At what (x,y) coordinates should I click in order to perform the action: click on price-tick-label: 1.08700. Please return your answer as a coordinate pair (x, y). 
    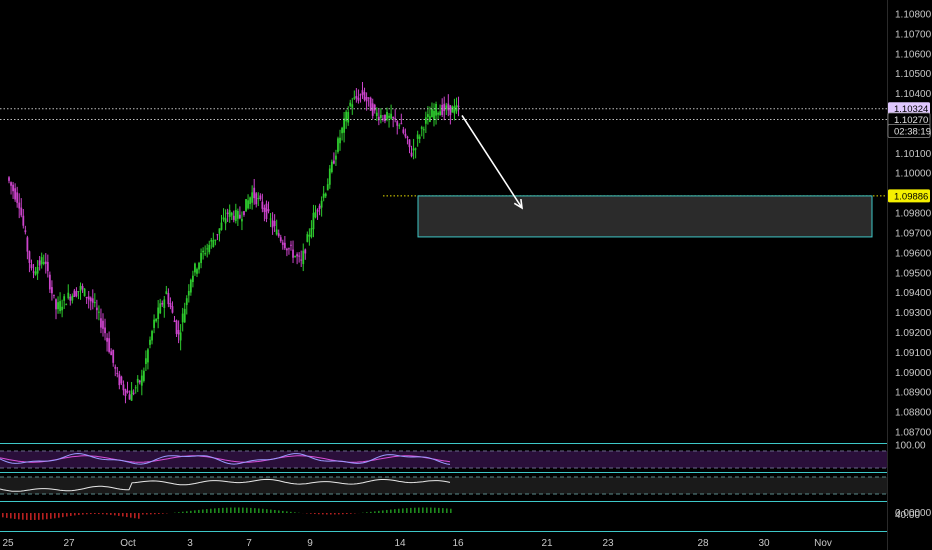
    Looking at the image, I should click on (913, 433).